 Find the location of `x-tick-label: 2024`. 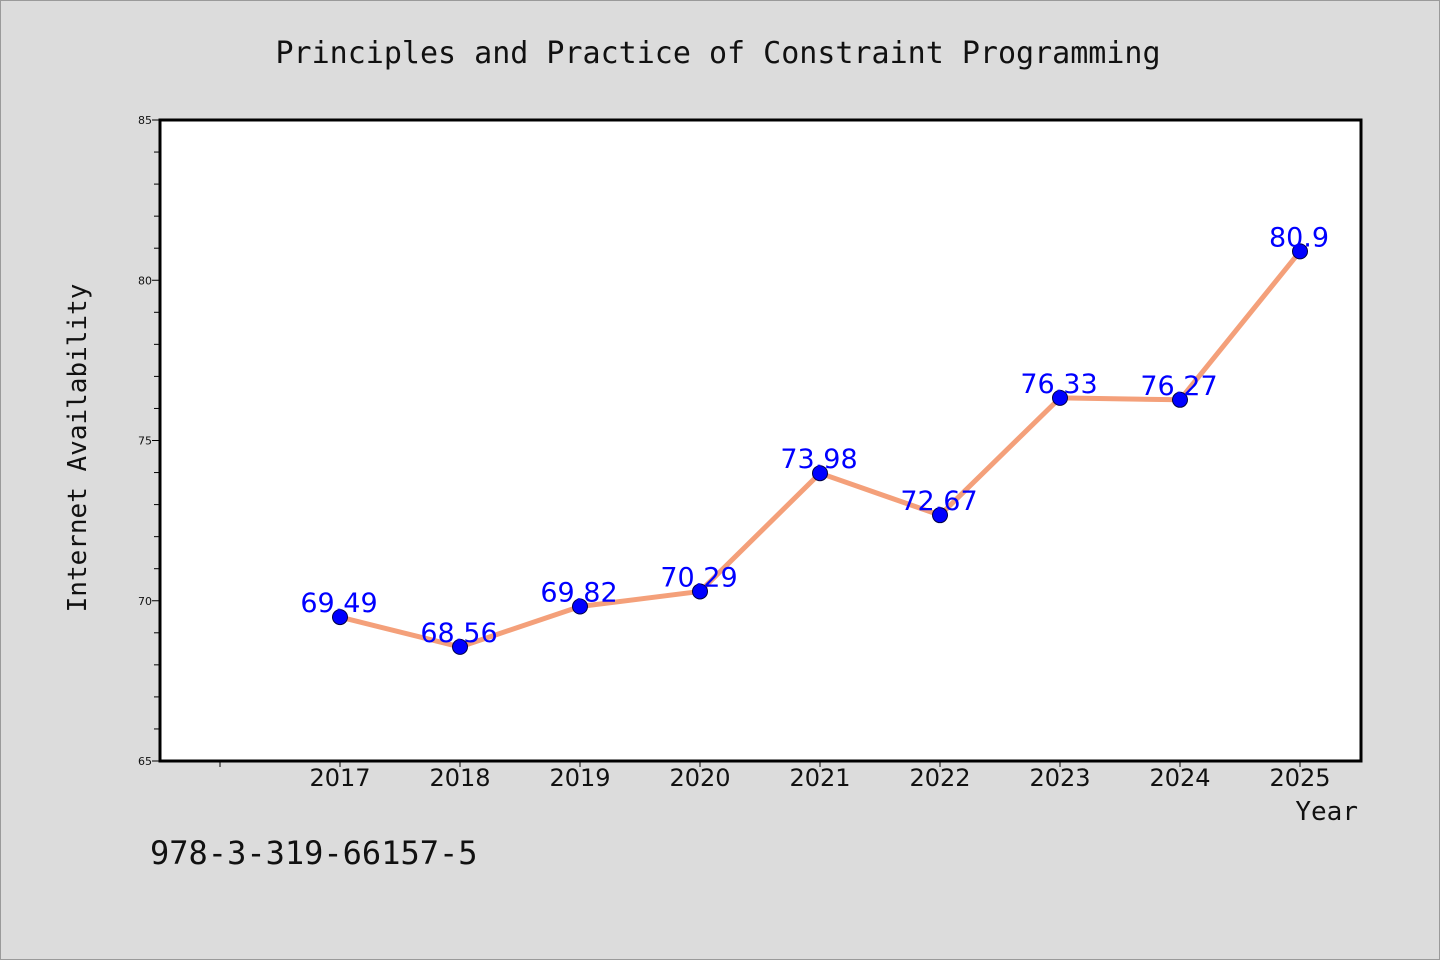

x-tick-label: 2024 is located at coordinates (1179, 778).